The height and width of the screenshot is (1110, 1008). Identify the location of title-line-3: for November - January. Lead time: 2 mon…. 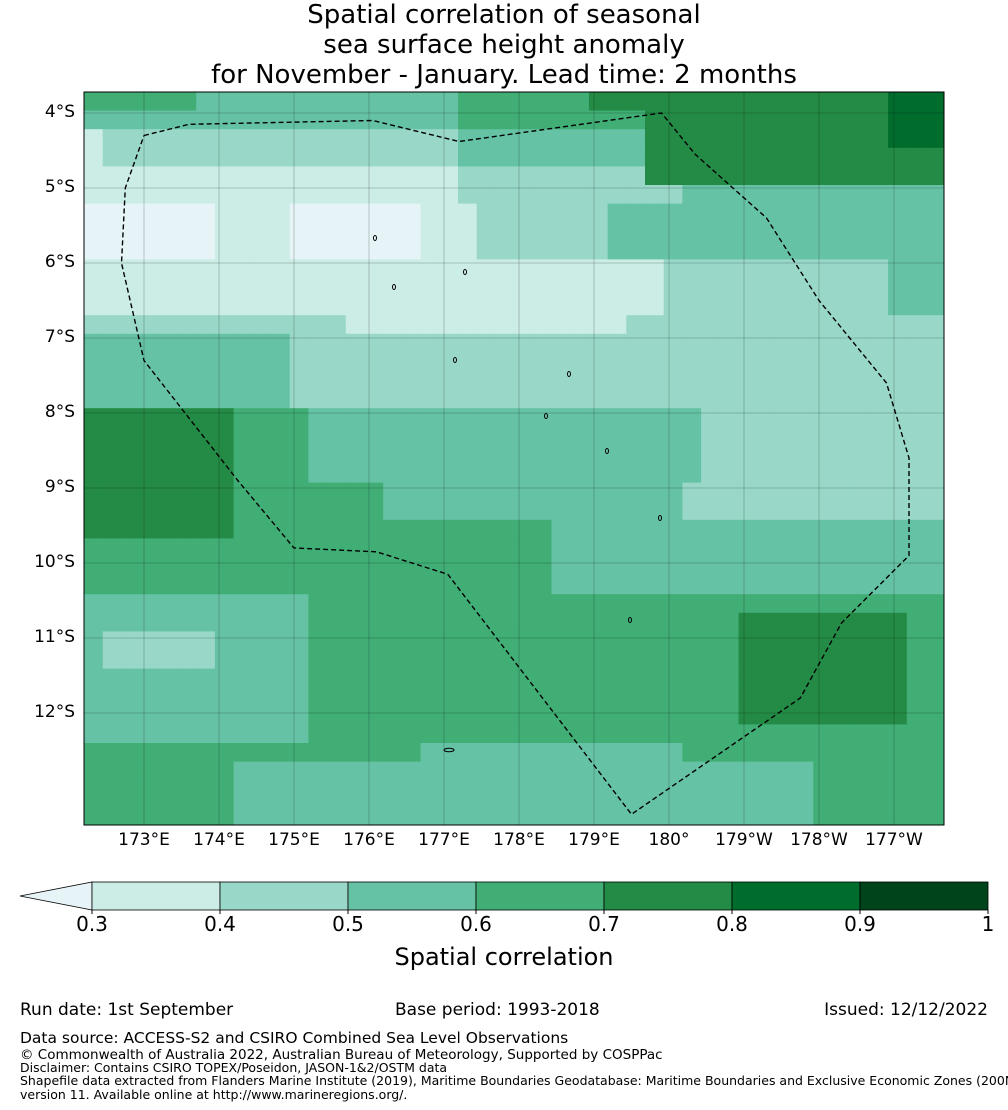
(504, 75).